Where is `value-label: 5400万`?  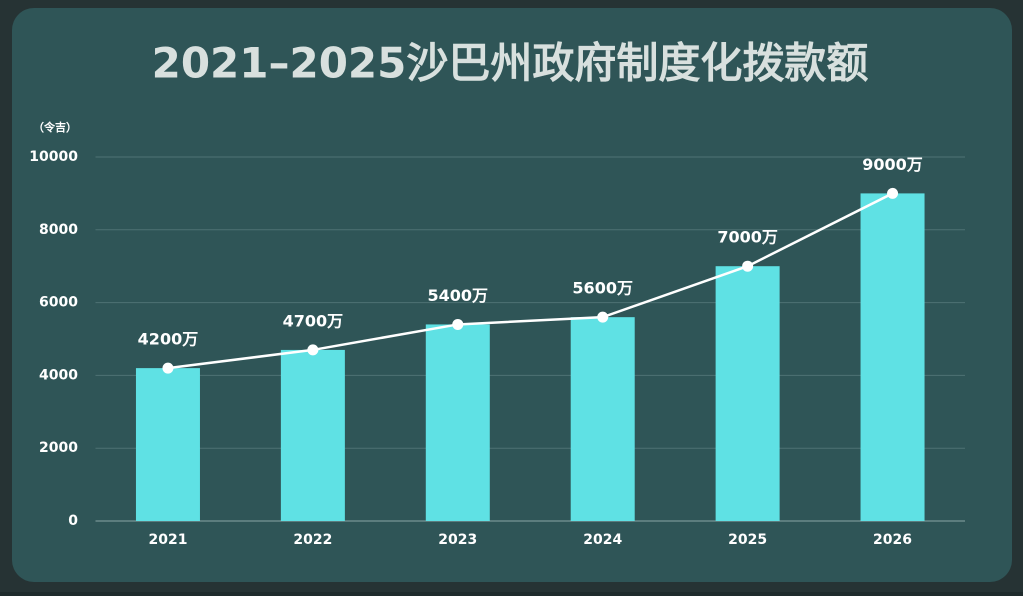 value-label: 5400万 is located at coordinates (458, 295).